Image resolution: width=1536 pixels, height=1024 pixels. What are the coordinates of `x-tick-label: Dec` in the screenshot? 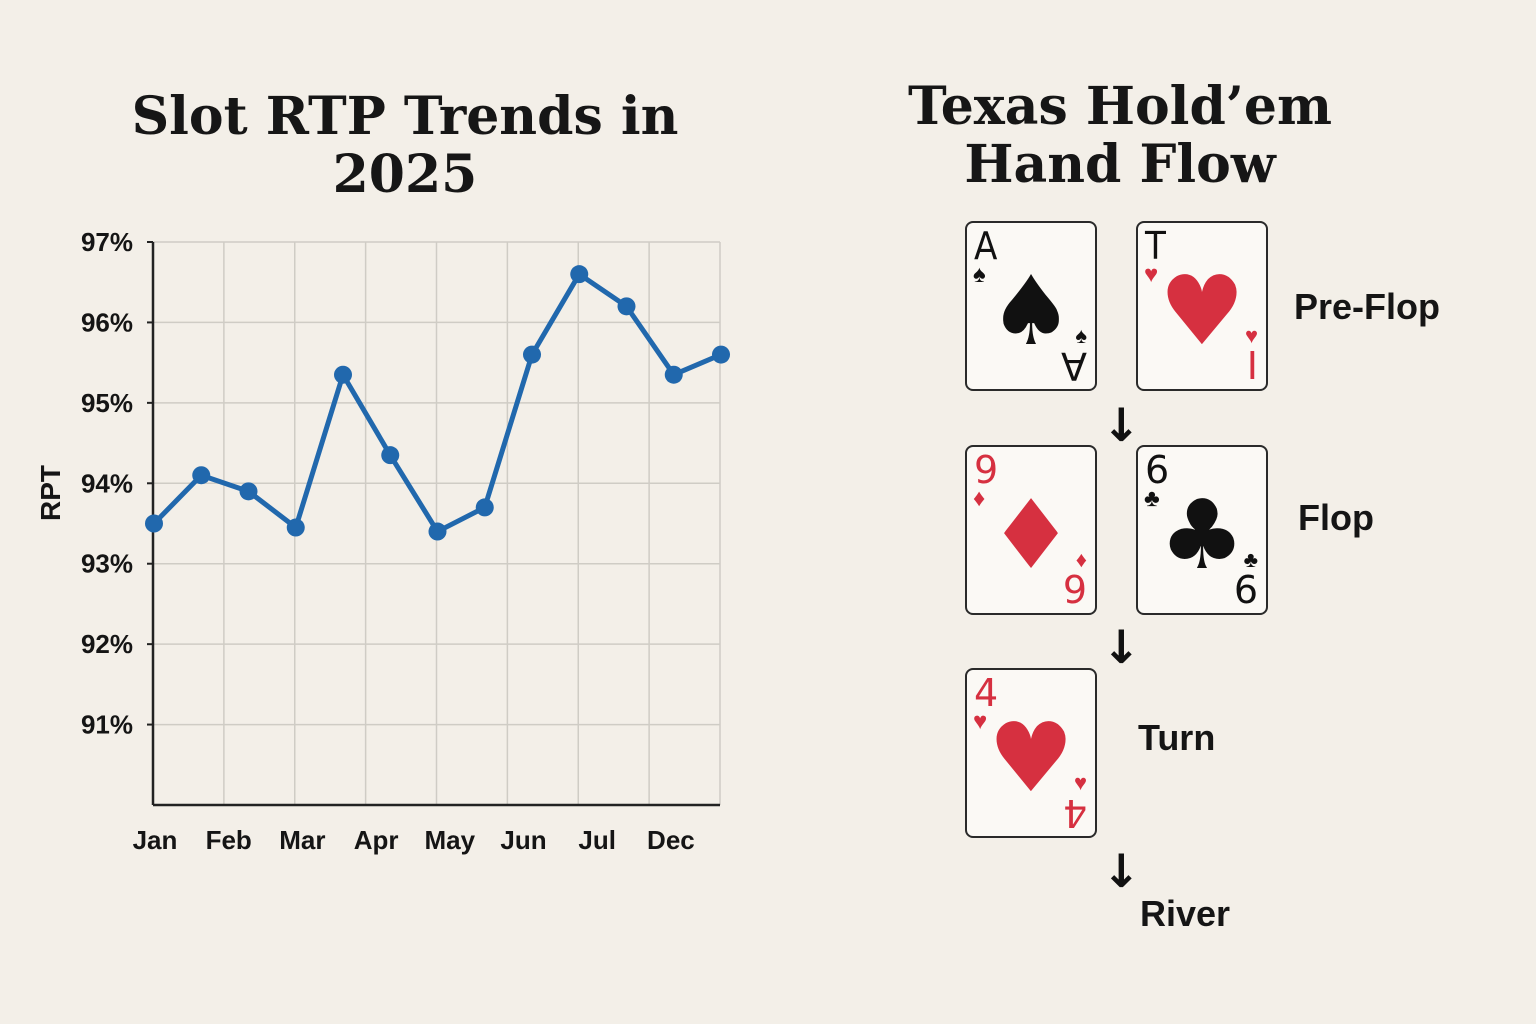 It's located at (671, 840).